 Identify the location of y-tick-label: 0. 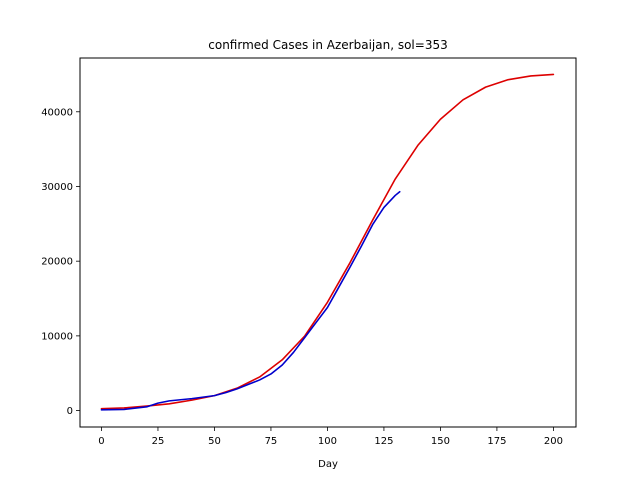
(70, 411).